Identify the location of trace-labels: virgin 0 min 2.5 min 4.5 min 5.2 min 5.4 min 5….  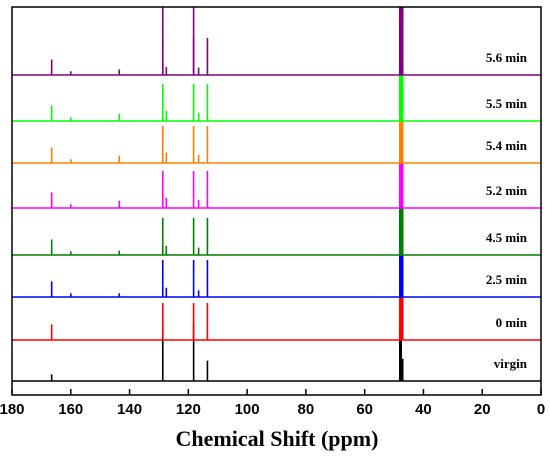
(507, 210).